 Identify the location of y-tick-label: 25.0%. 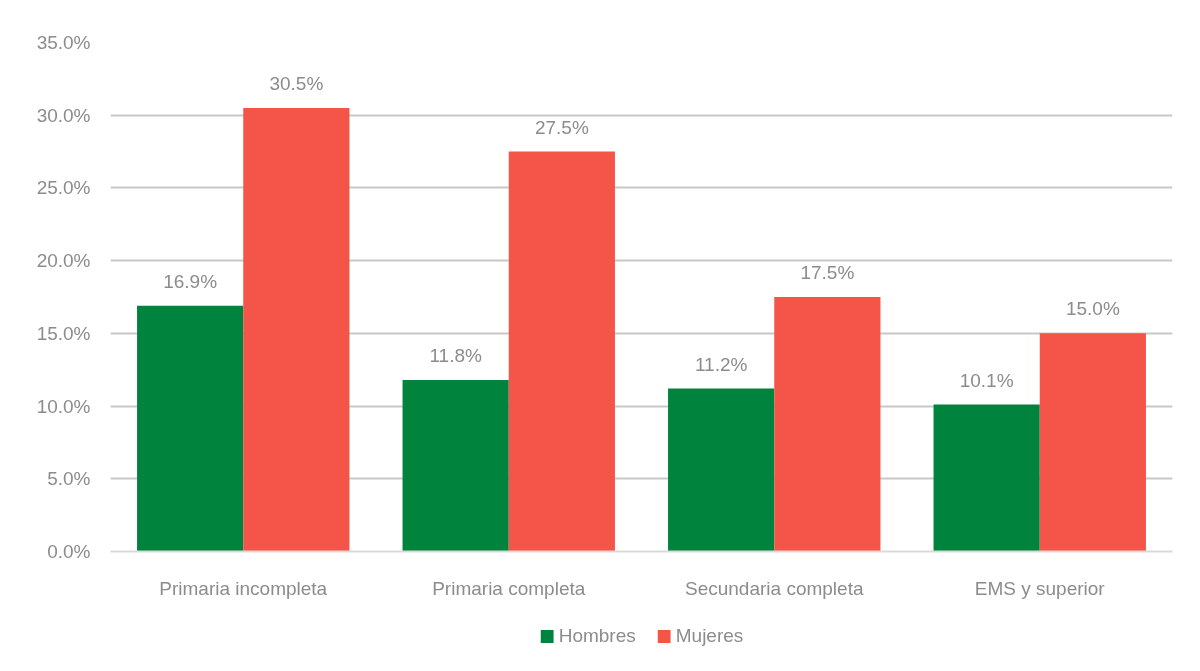
(63, 188).